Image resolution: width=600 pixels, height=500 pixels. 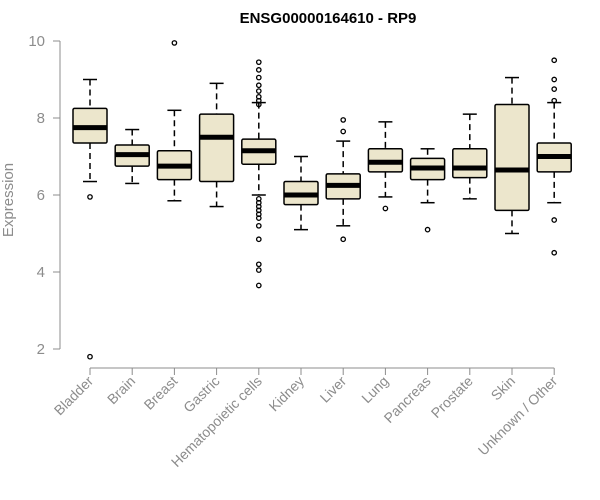 What do you see at coordinates (74, 396) in the screenshot?
I see `x-tick-label: Bladder` at bounding box center [74, 396].